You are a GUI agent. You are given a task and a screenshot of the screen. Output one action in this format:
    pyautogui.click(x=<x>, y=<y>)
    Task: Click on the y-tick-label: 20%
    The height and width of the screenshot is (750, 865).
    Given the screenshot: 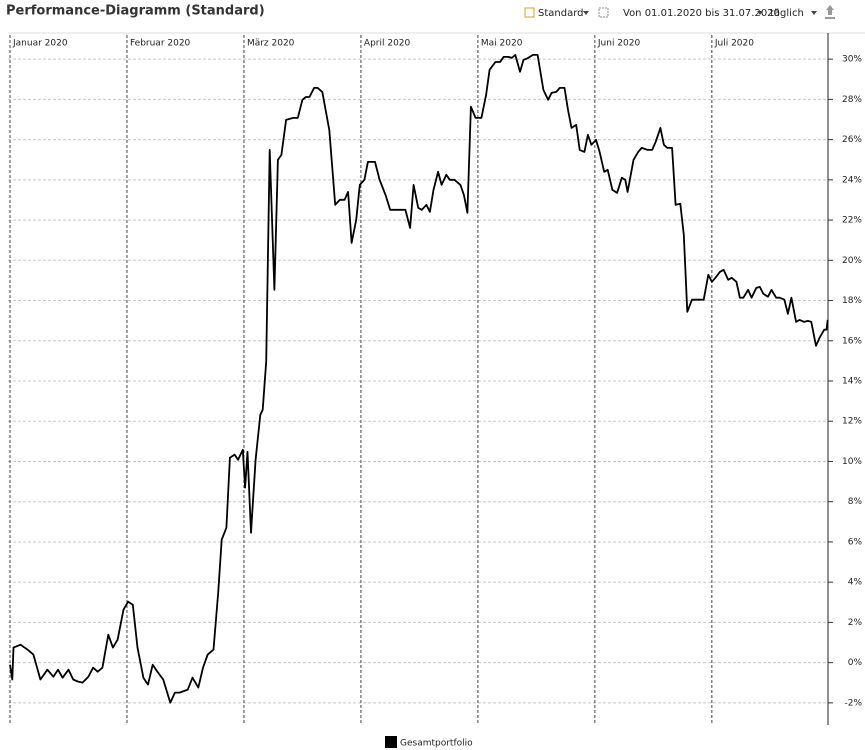 What is the action you would take?
    pyautogui.click(x=852, y=261)
    